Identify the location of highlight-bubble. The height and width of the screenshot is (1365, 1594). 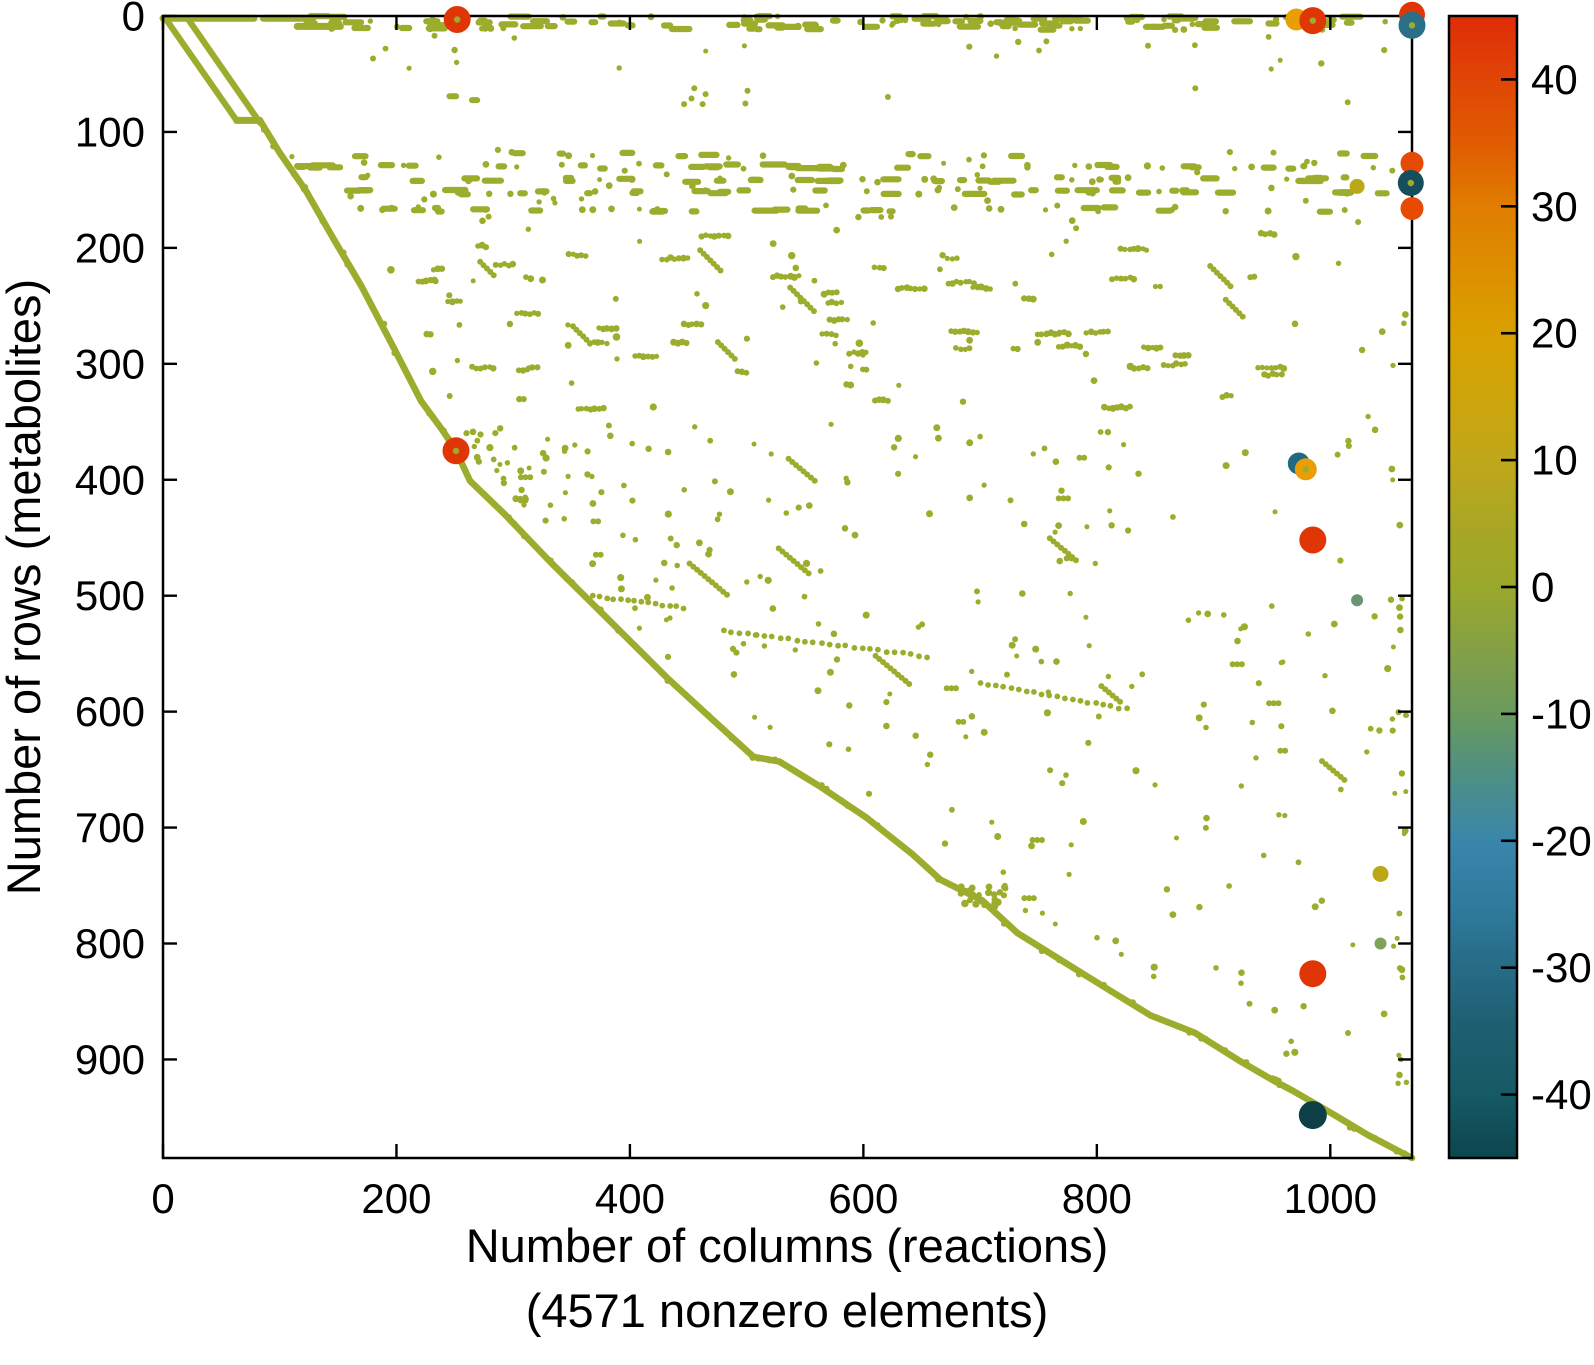
(1380, 873).